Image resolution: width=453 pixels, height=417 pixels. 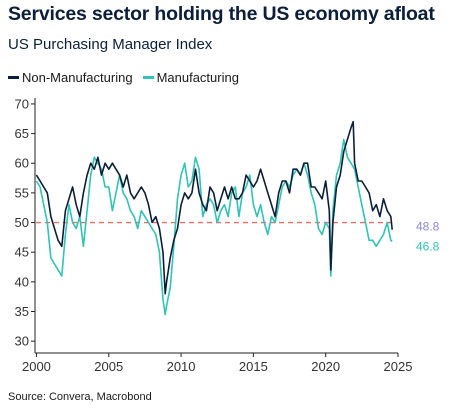 What do you see at coordinates (22, 163) in the screenshot?
I see `y-tick-label-60: 60` at bounding box center [22, 163].